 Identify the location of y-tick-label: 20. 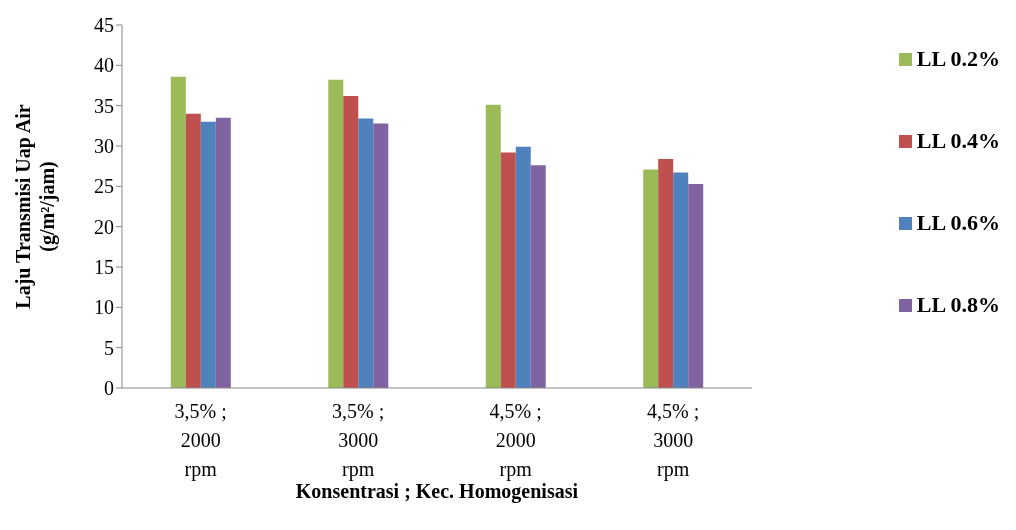
(104, 226).